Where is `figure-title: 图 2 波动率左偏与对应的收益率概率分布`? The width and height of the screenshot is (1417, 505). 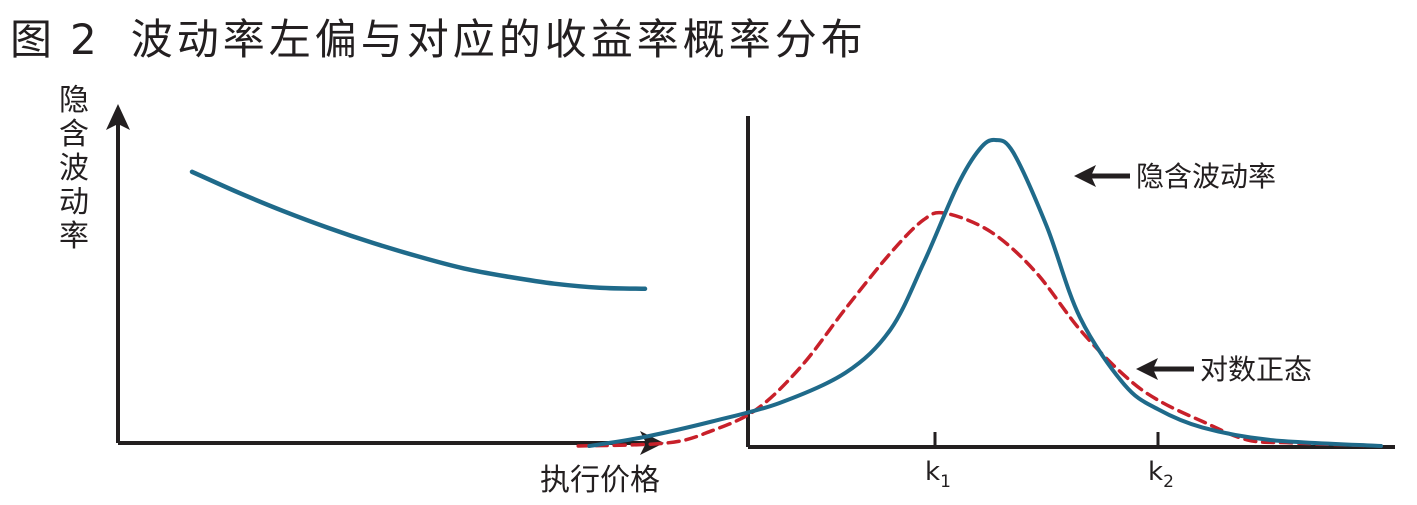 figure-title: 图 2 波动率左偏与对应的收益率概率分布 is located at coordinates (438, 36).